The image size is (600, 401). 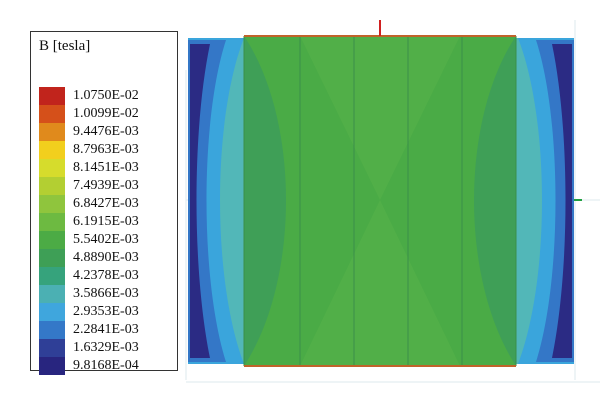 I want to click on legend-label: 1.0750E-02, so click(x=106, y=95).